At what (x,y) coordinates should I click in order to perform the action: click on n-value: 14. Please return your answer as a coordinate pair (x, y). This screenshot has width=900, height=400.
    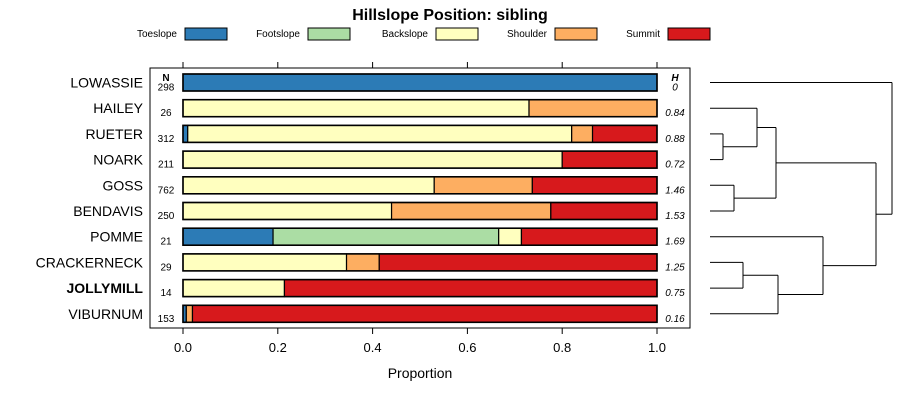
    Looking at the image, I should click on (166, 293).